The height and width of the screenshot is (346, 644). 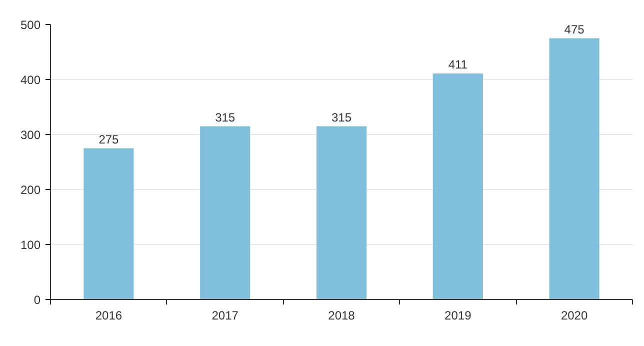 What do you see at coordinates (225, 315) in the screenshot?
I see `x-tick-label: 2017` at bounding box center [225, 315].